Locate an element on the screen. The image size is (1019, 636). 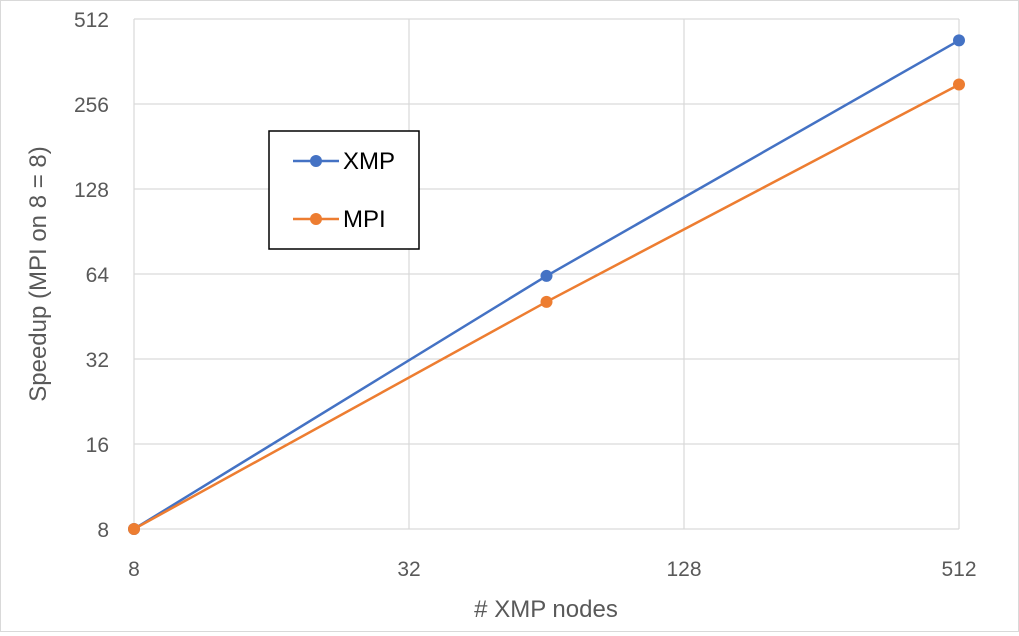
y-tick-label: 256 is located at coordinates (91, 105).